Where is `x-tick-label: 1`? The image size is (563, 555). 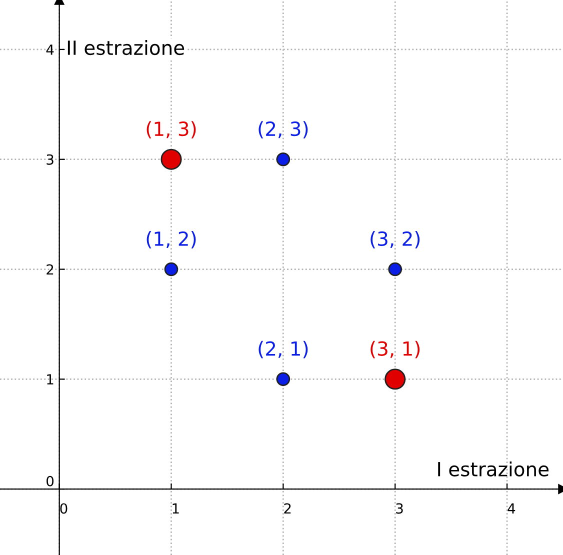 x-tick-label: 1 is located at coordinates (175, 508).